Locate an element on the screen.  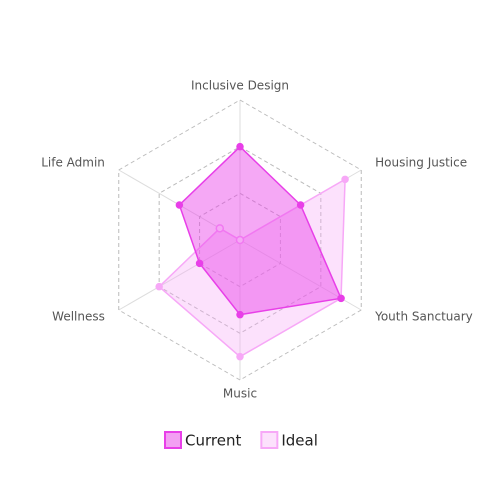
category-label: Life Admin is located at coordinates (73, 163).